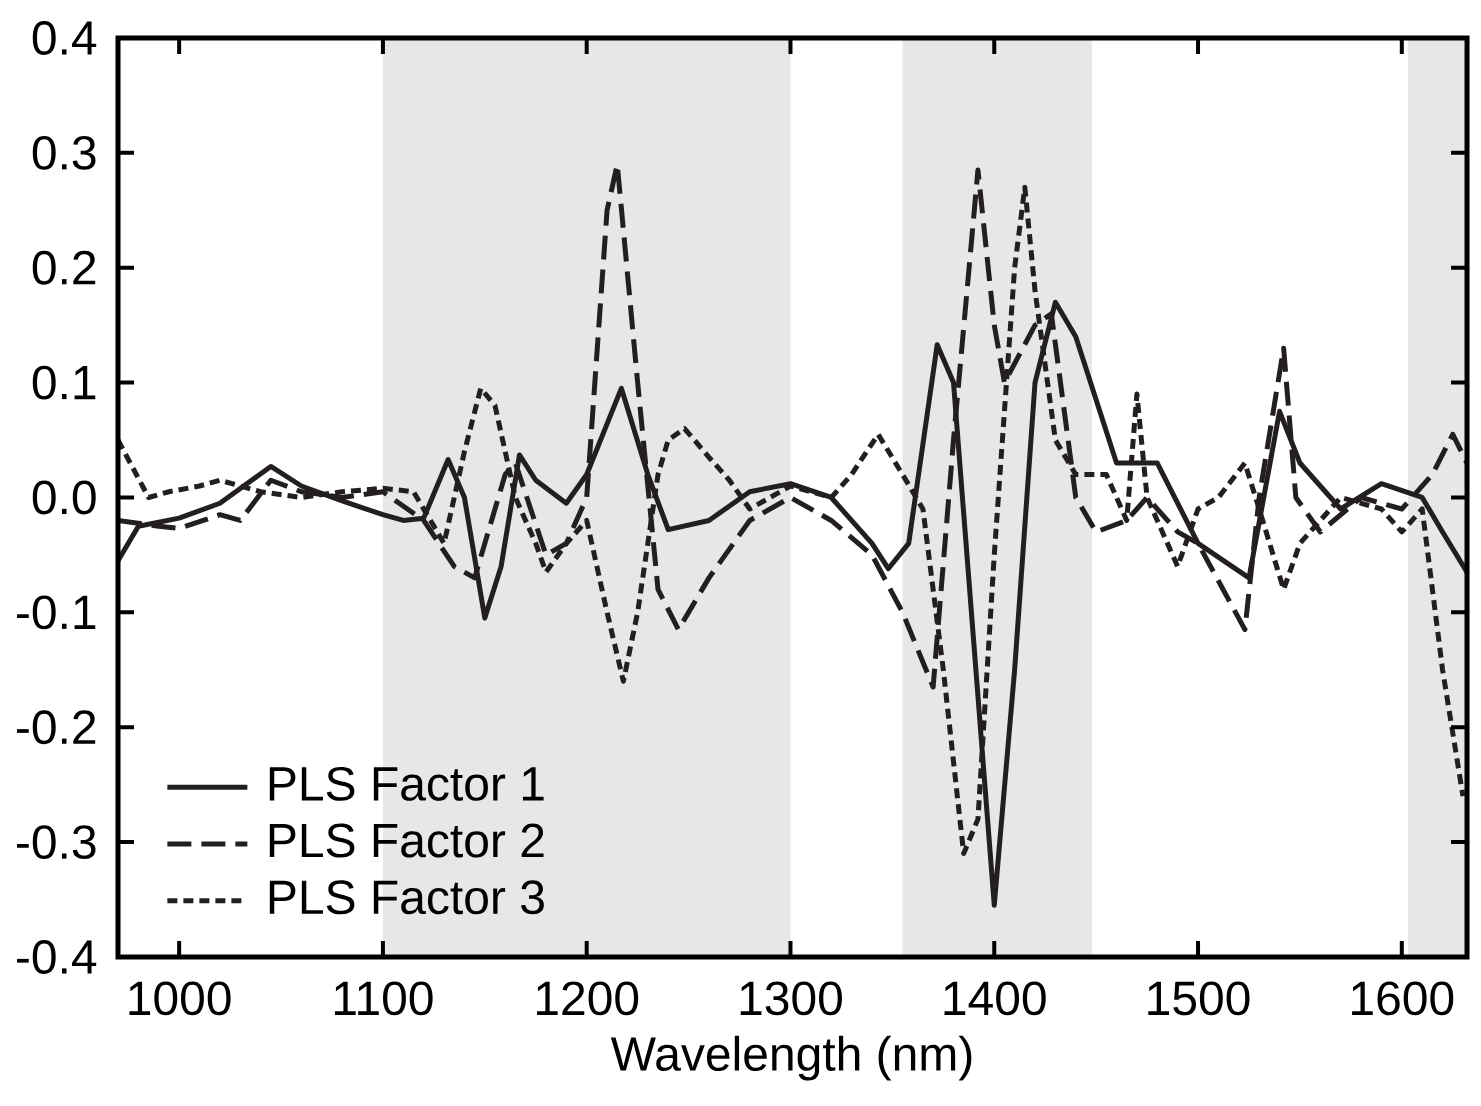 The height and width of the screenshot is (1106, 1481). Describe the element at coordinates (180, 998) in the screenshot. I see `x-tick-label: 1000` at that location.